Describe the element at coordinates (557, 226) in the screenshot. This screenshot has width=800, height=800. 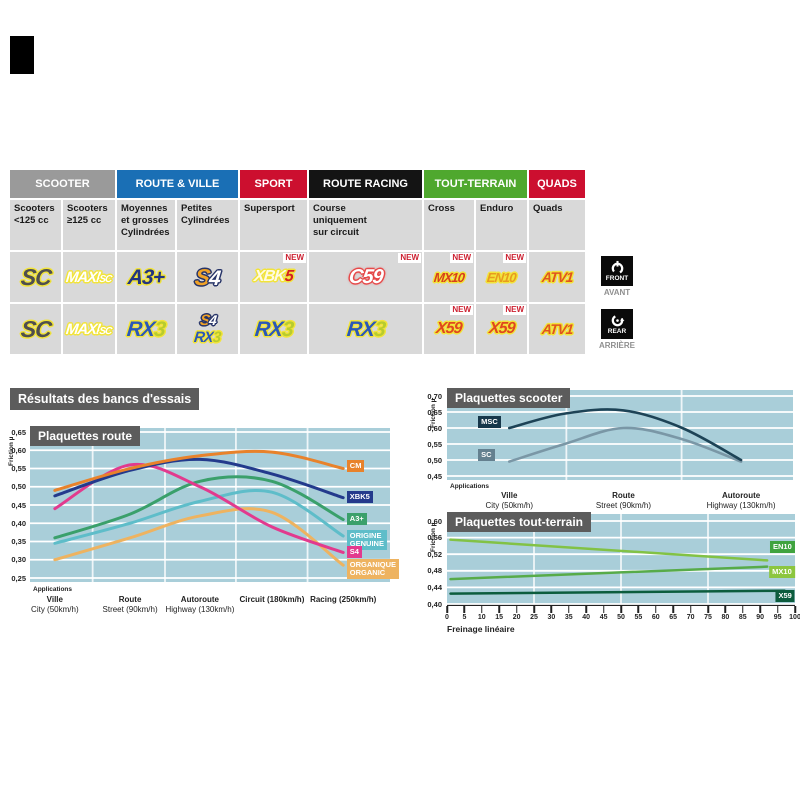
I see `col-quads: Quads` at that location.